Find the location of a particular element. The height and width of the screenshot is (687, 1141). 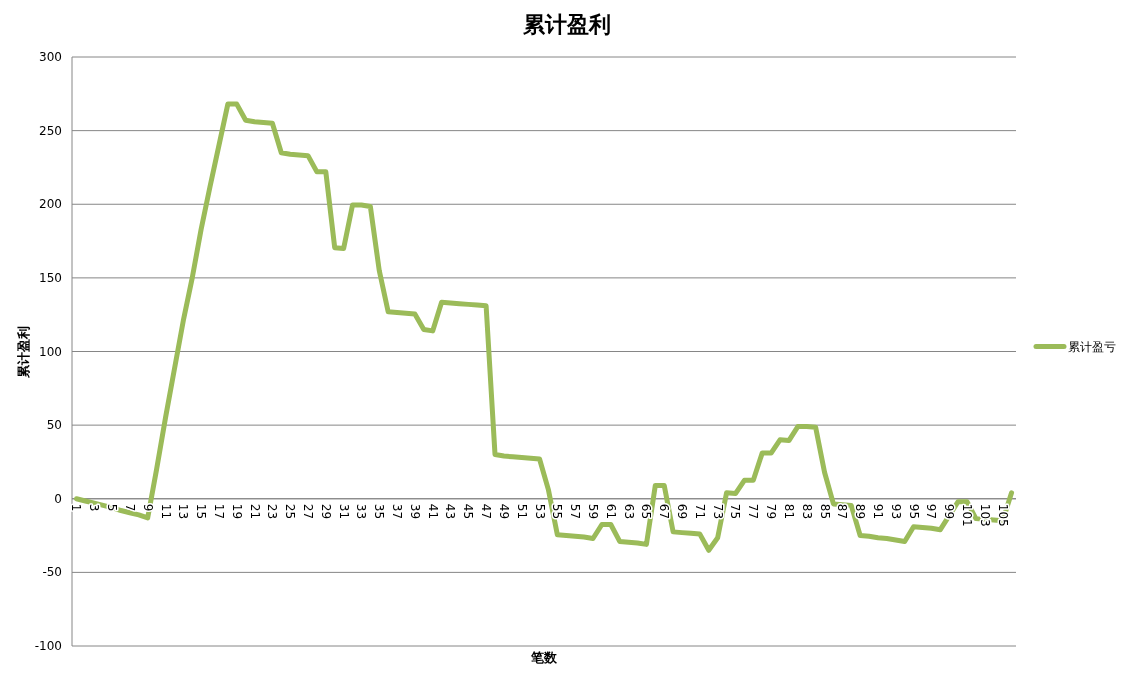

x-tick-label: 43 is located at coordinates (450, 511).